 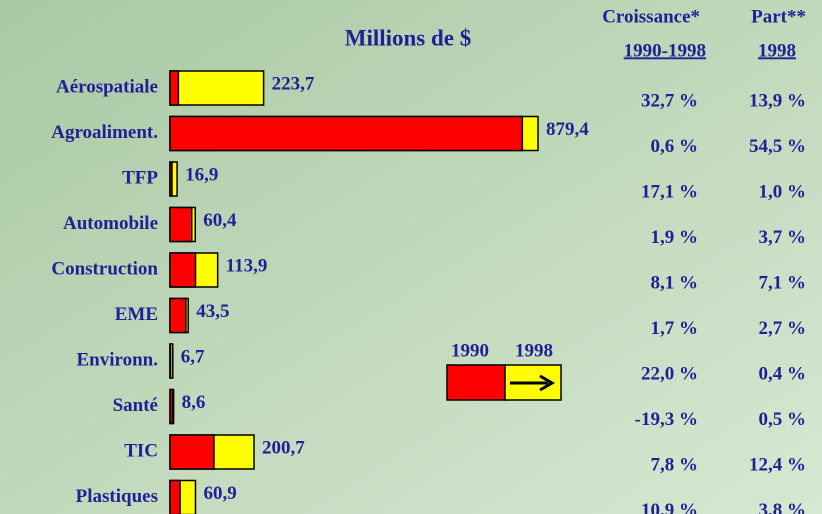 I want to click on category-label: Environn., so click(x=118, y=359).